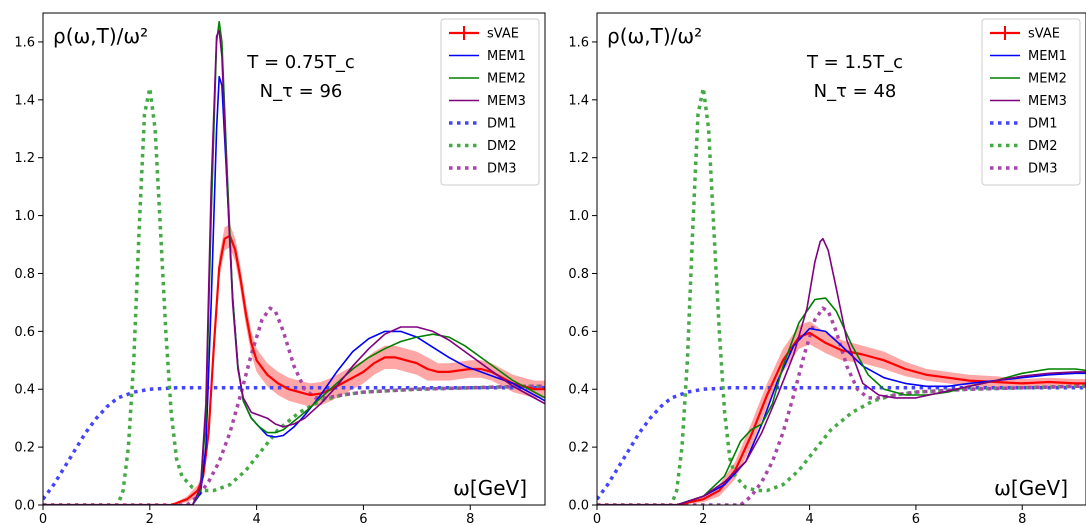 Image resolution: width=1086 pixels, height=525 pixels. I want to click on ntau-annotation: N_τ = 48, so click(855, 91).